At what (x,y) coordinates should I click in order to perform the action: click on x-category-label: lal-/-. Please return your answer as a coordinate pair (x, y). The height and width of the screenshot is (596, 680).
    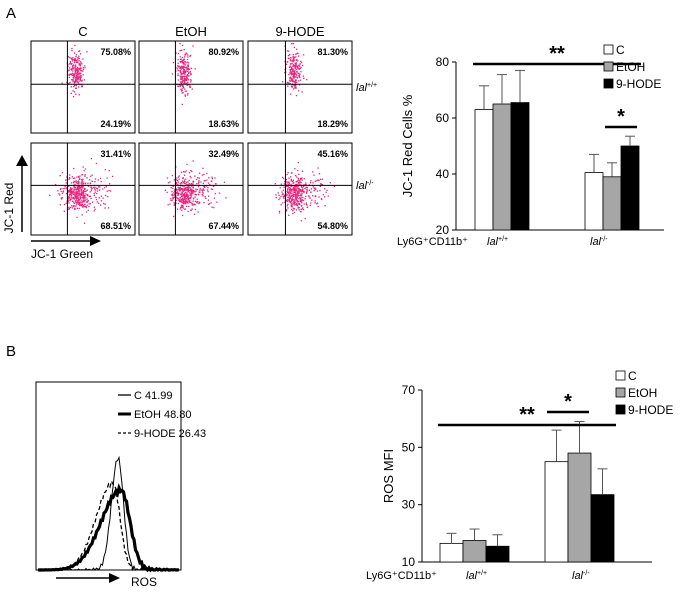
    Looking at the image, I should click on (599, 242).